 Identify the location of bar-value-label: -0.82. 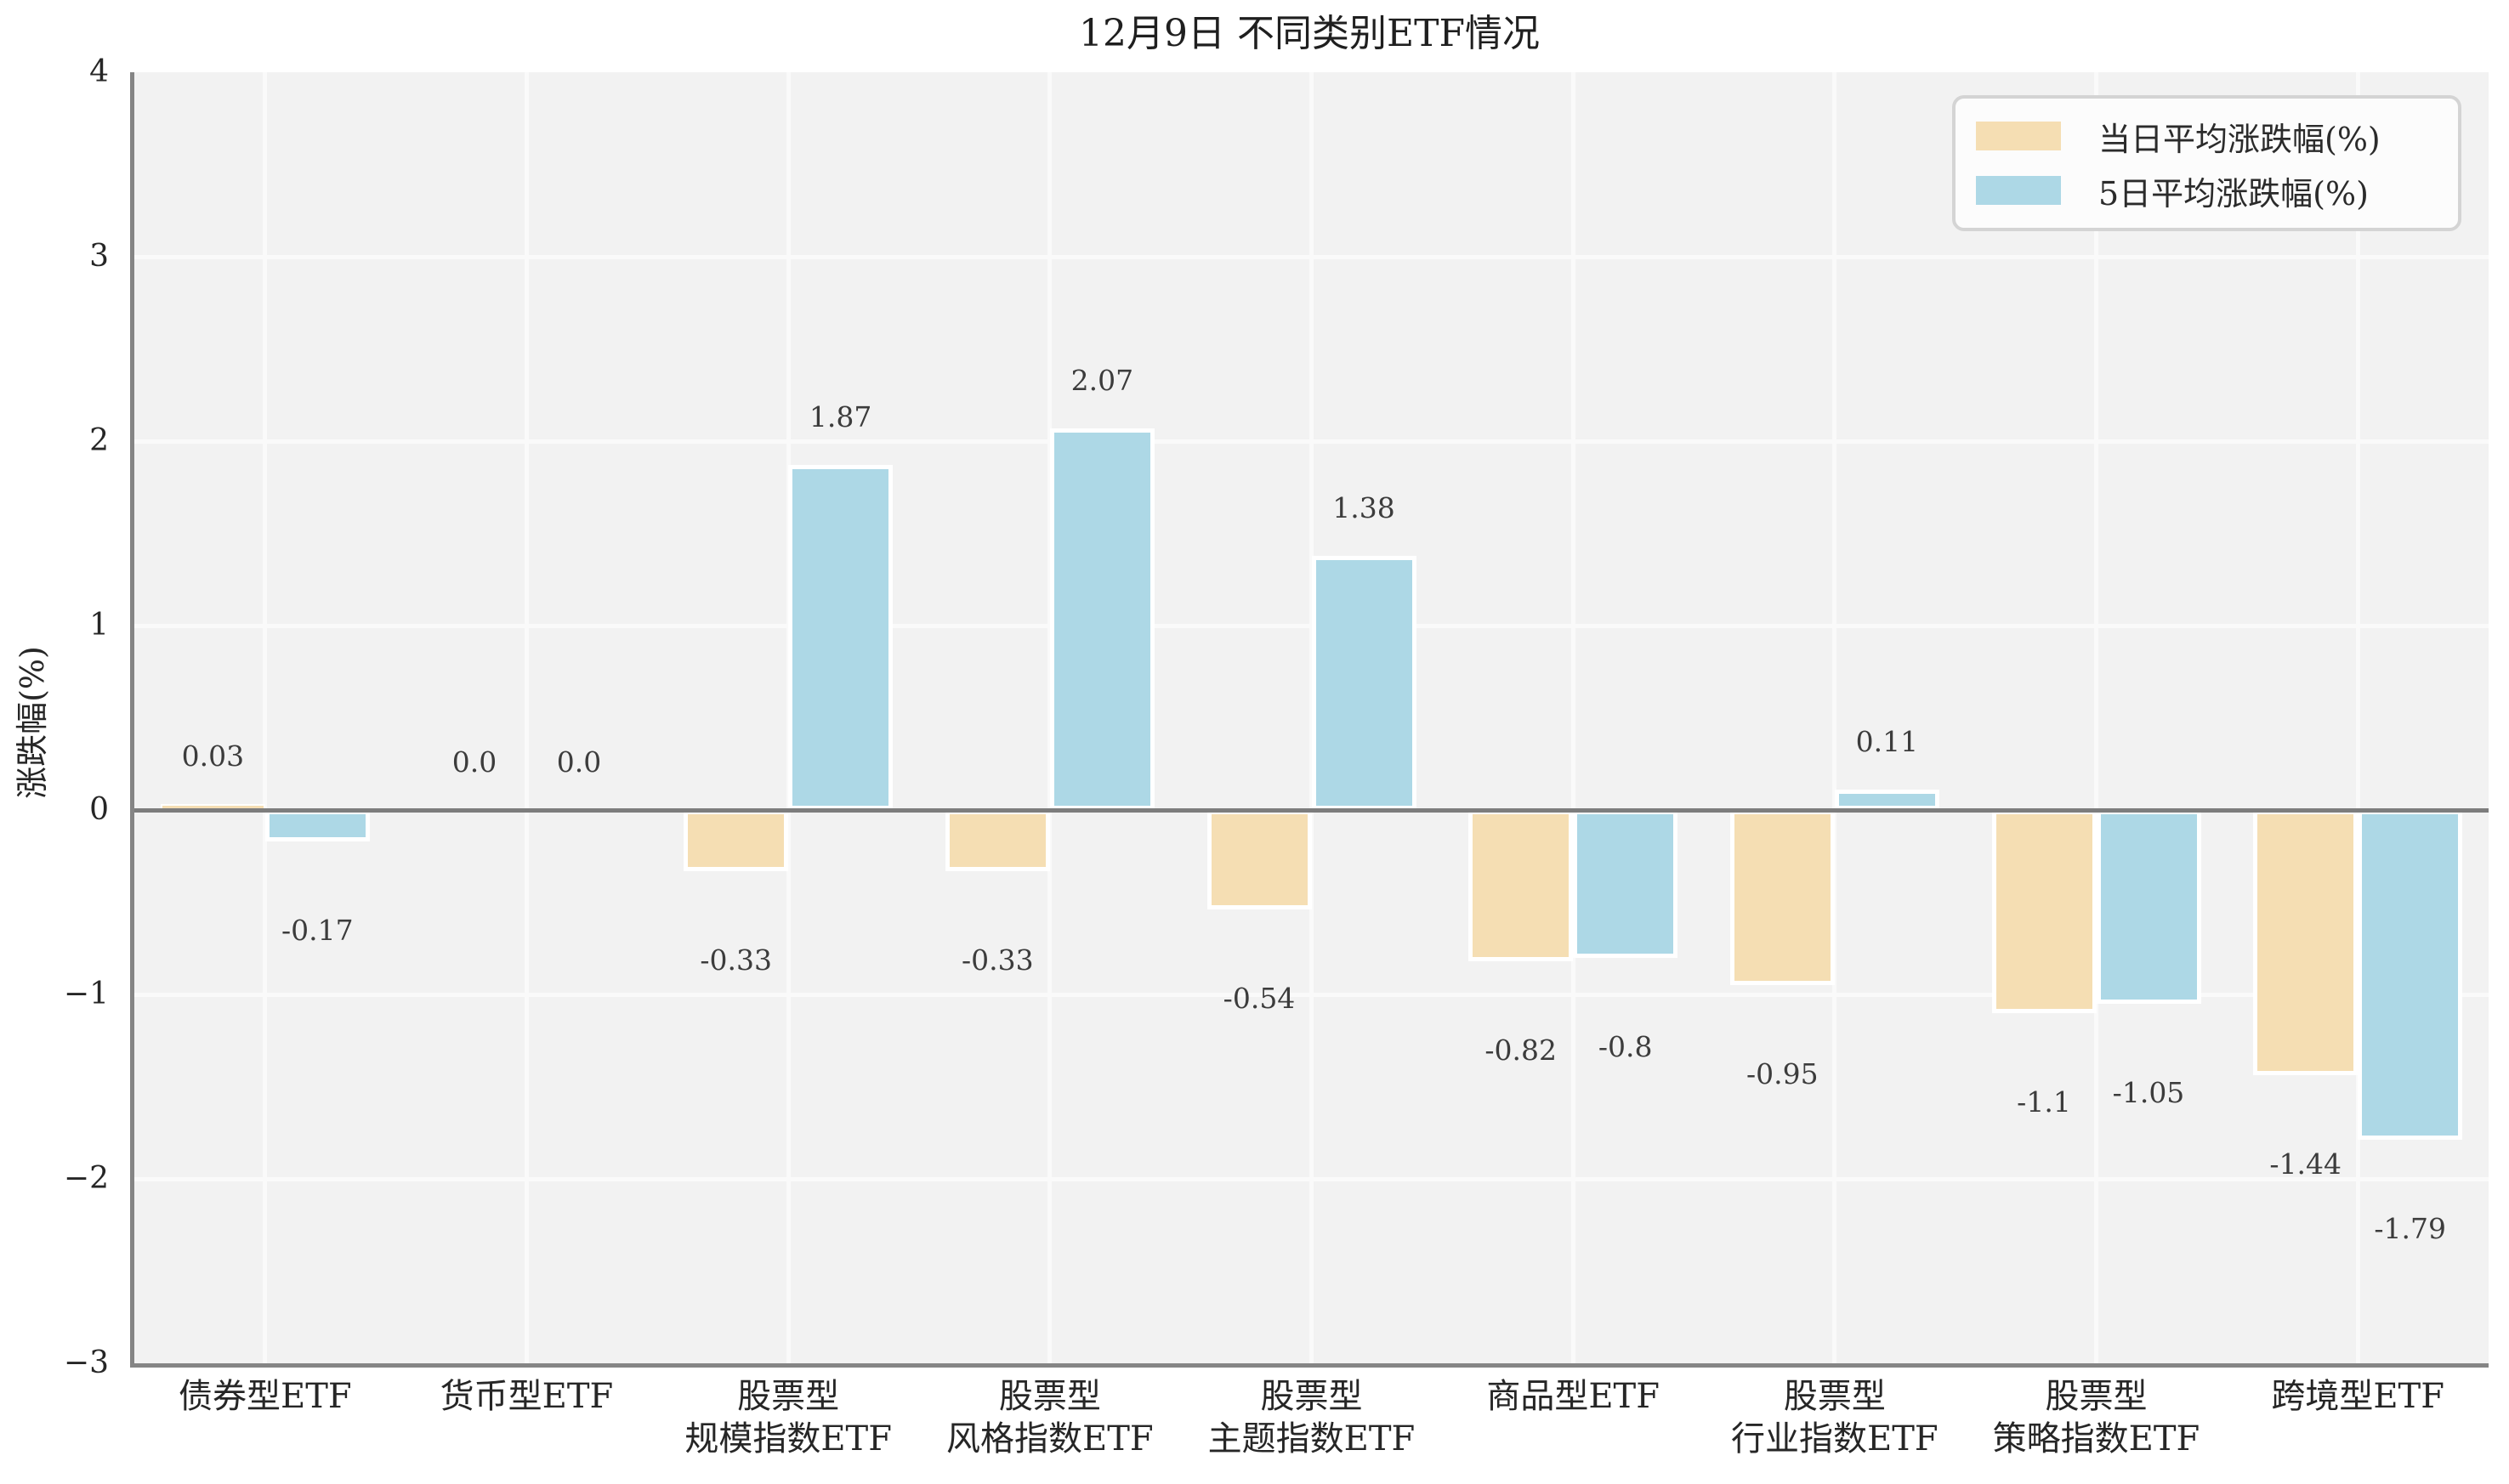
(1520, 1050).